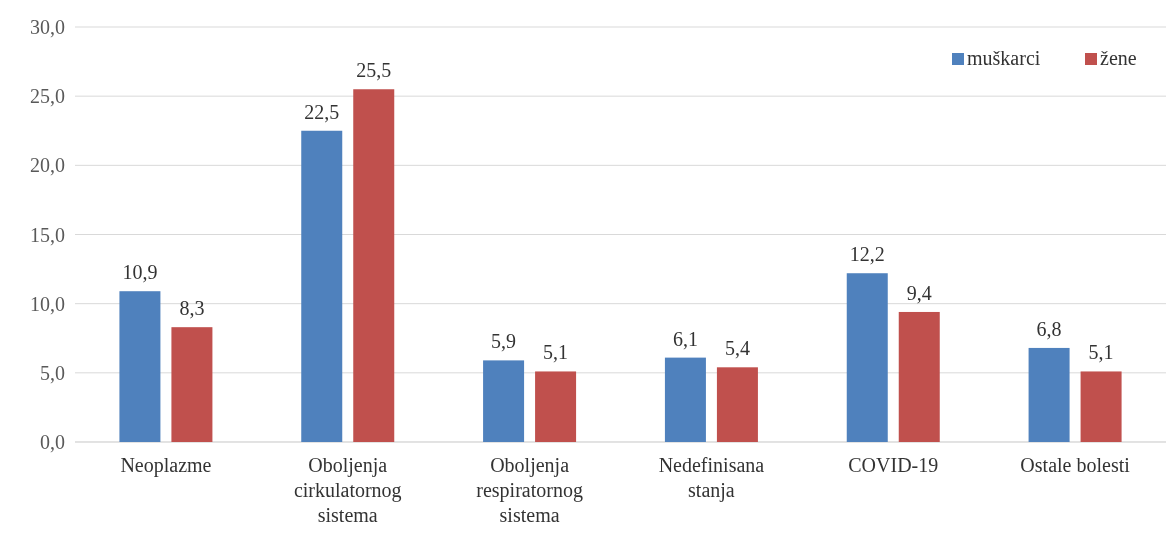 This screenshot has width=1166, height=536. Describe the element at coordinates (529, 490) in the screenshot. I see `x-tick-label: Oboljenja respiratornog sistema` at that location.